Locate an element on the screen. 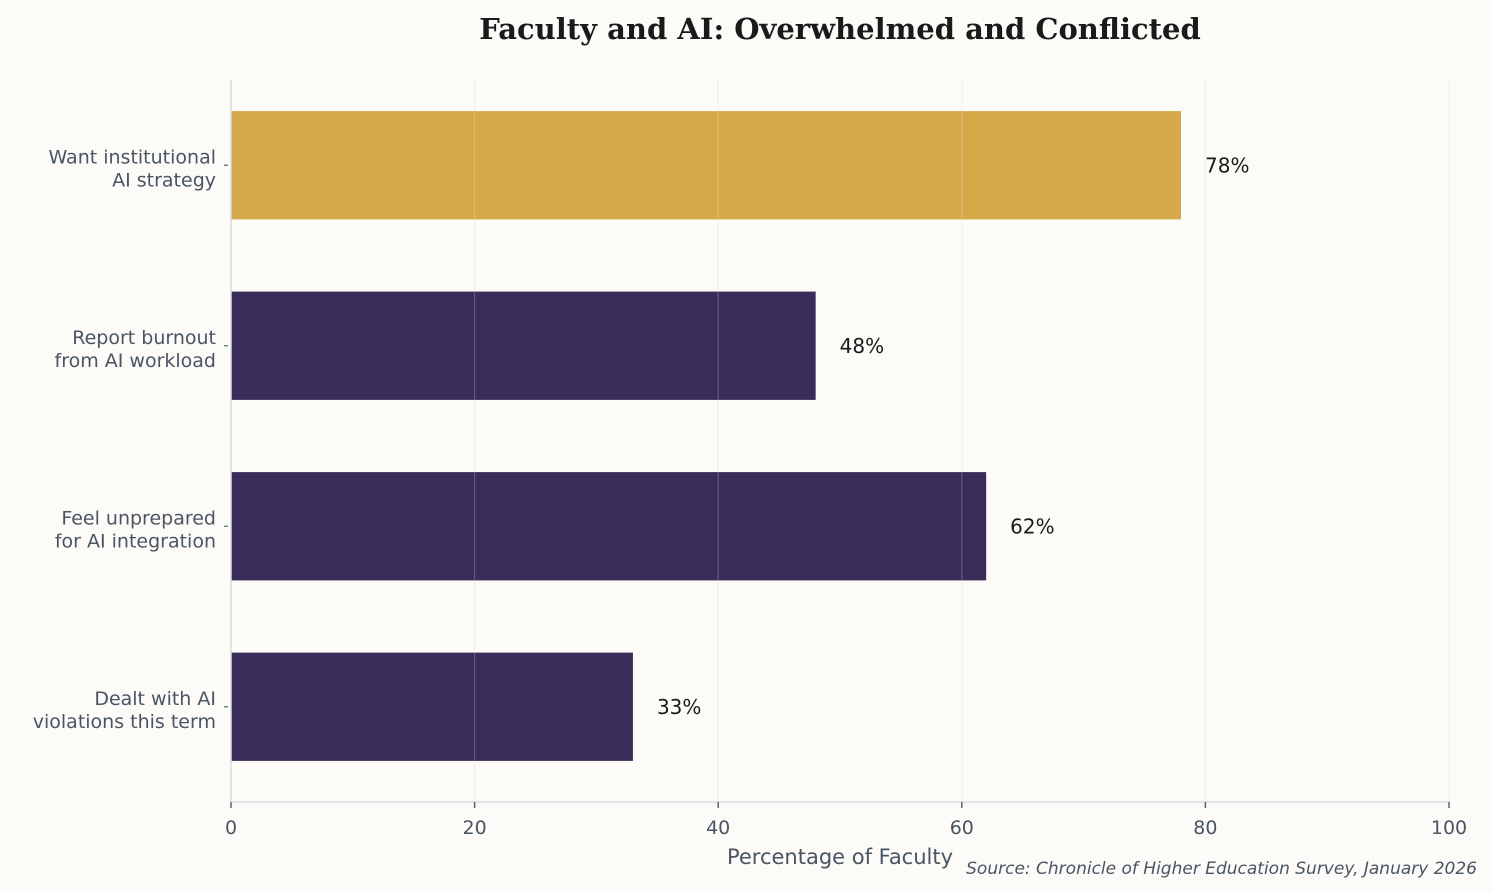  category-label: Report burnout from AI workload is located at coordinates (135, 349).